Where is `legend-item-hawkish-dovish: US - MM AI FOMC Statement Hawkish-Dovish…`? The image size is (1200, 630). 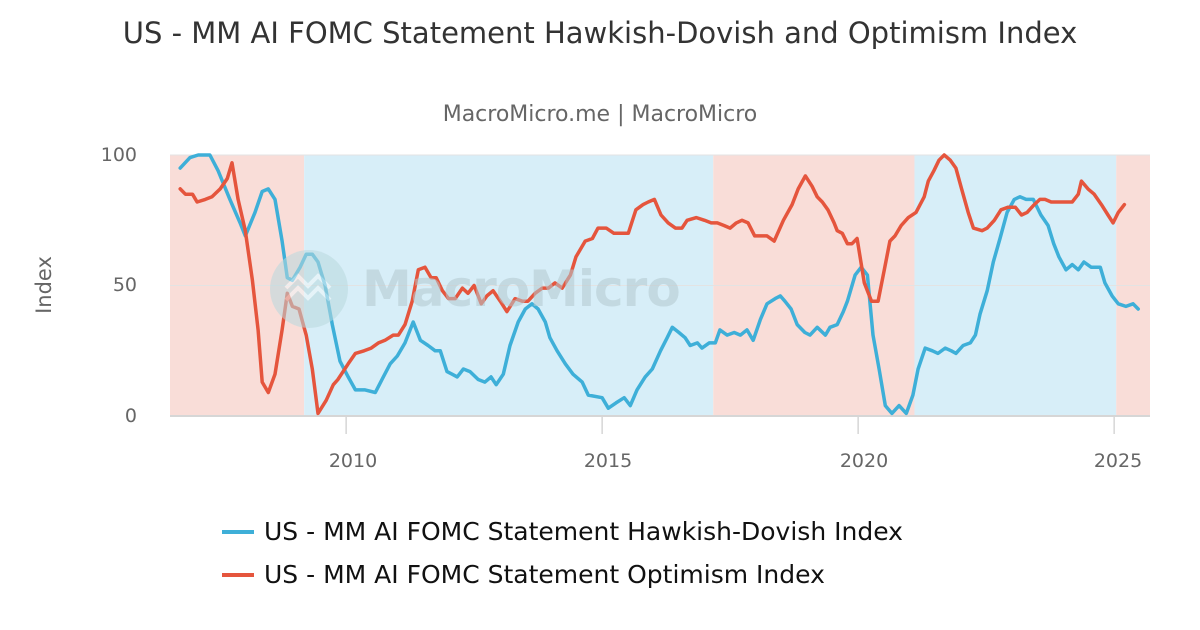
legend-item-hawkish-dovish: US - MM AI FOMC Statement Hawkish-Dovish… is located at coordinates (562, 531).